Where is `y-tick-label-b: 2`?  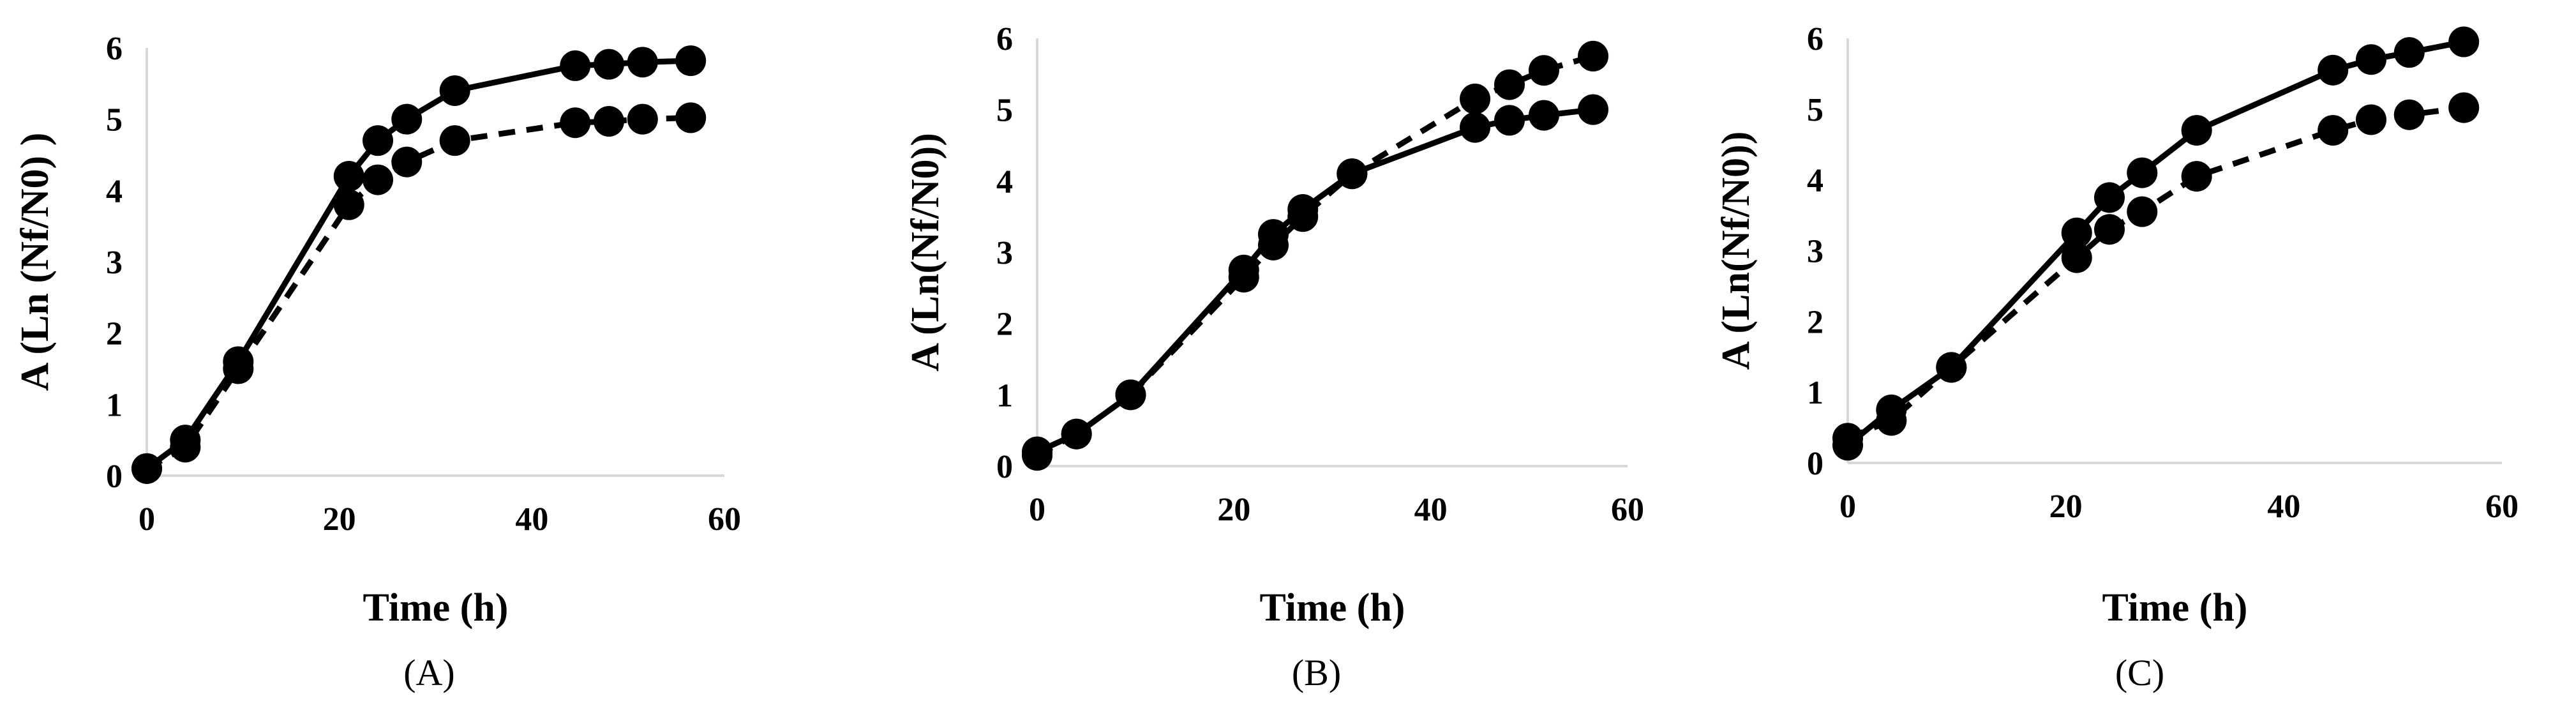
y-tick-label-b: 2 is located at coordinates (1004, 324).